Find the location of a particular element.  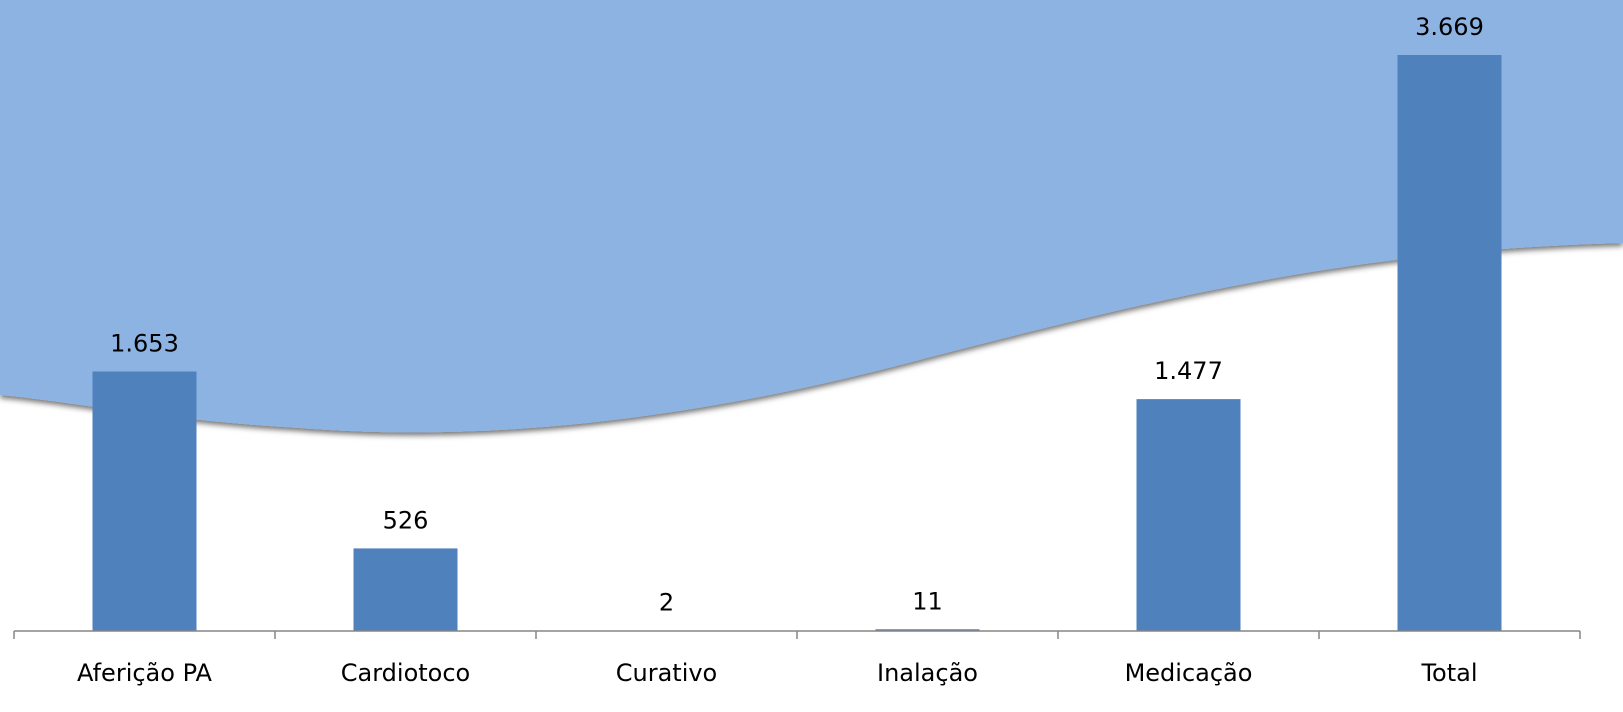

x-tick-label: Cardiotoco is located at coordinates (405, 673).